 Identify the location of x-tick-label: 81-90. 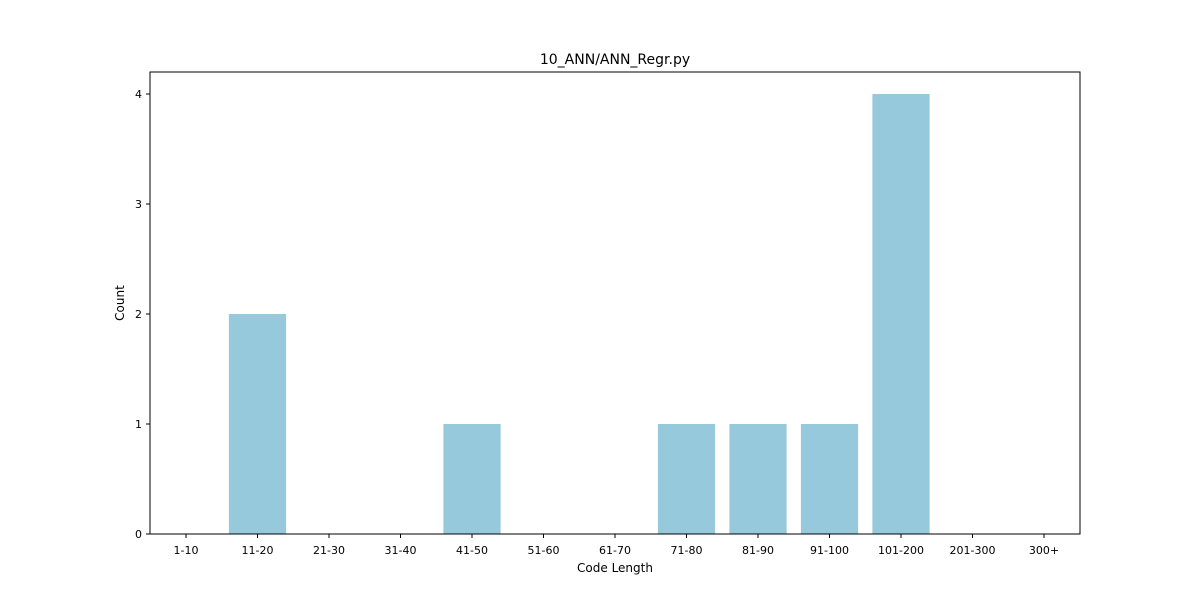
(758, 550).